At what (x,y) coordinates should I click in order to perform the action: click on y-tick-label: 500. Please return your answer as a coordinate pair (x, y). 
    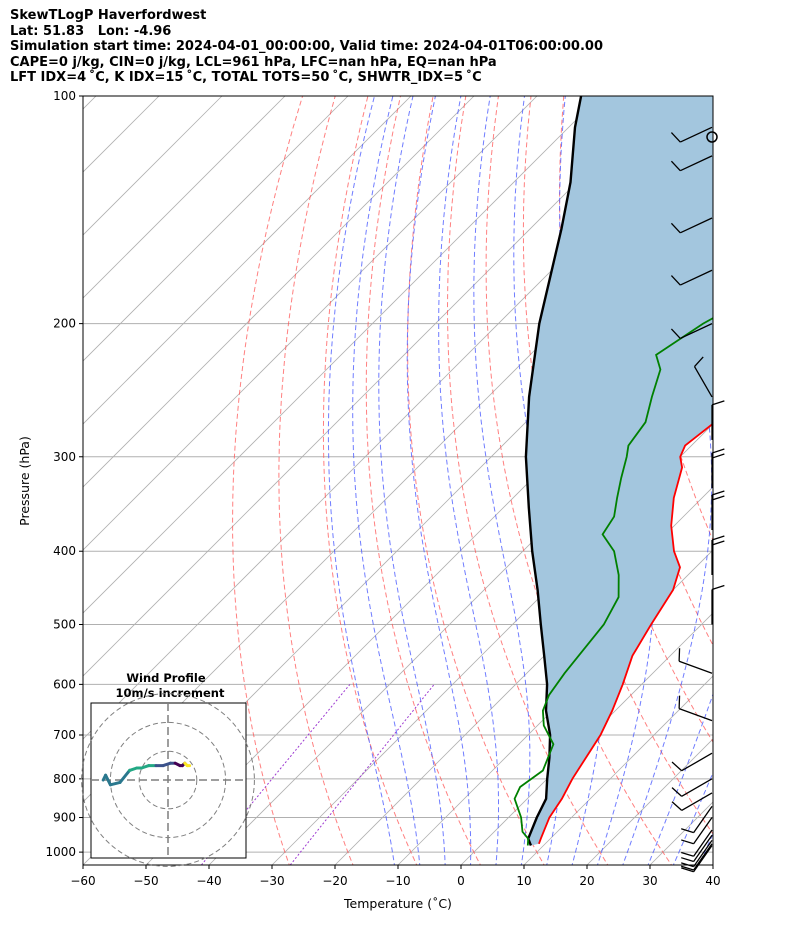
    Looking at the image, I should click on (64, 625).